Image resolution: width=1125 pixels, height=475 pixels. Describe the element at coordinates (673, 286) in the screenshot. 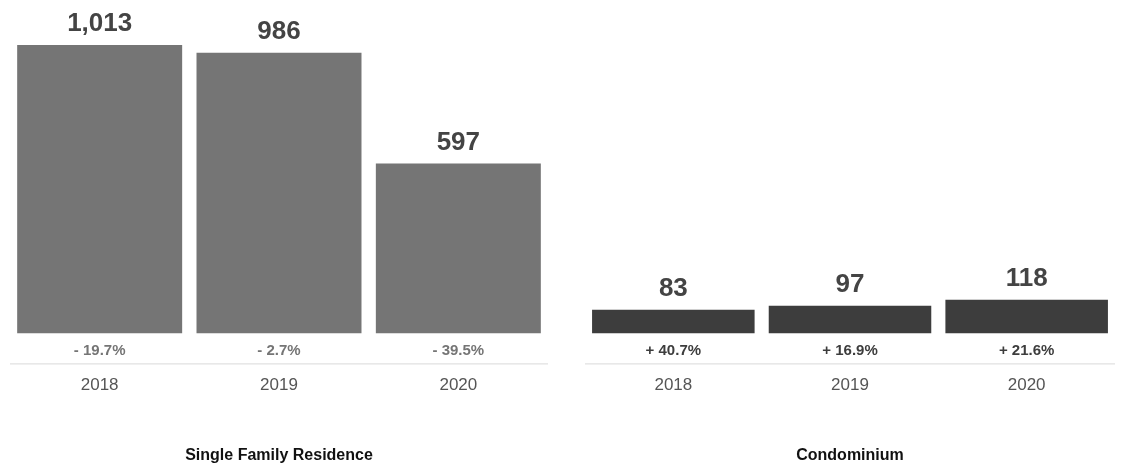

I see `data-label: 83` at that location.